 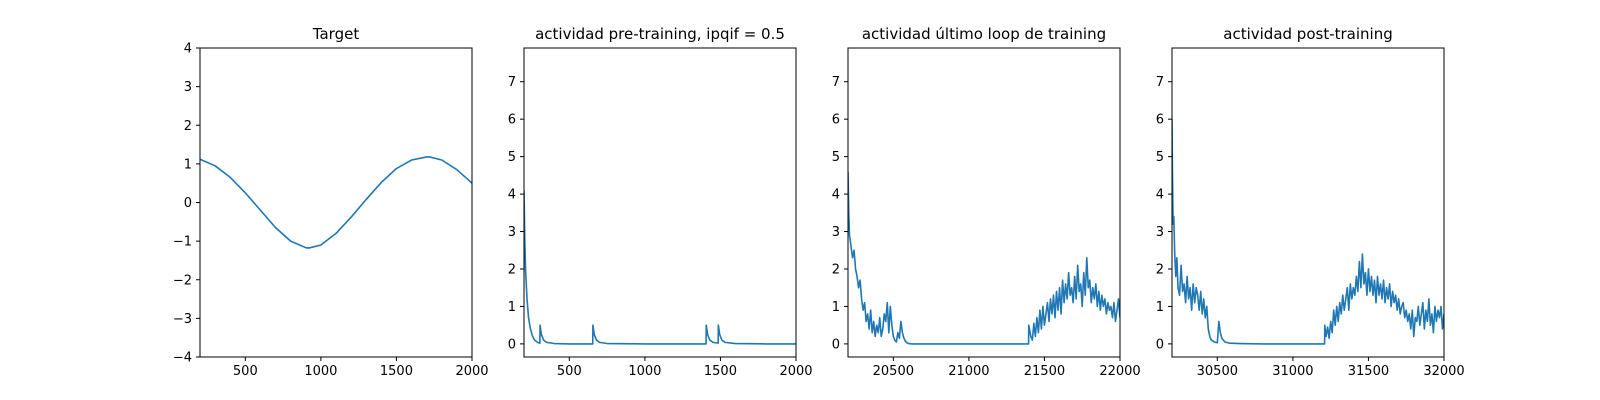 I want to click on chart-title: Target, so click(x=336, y=34).